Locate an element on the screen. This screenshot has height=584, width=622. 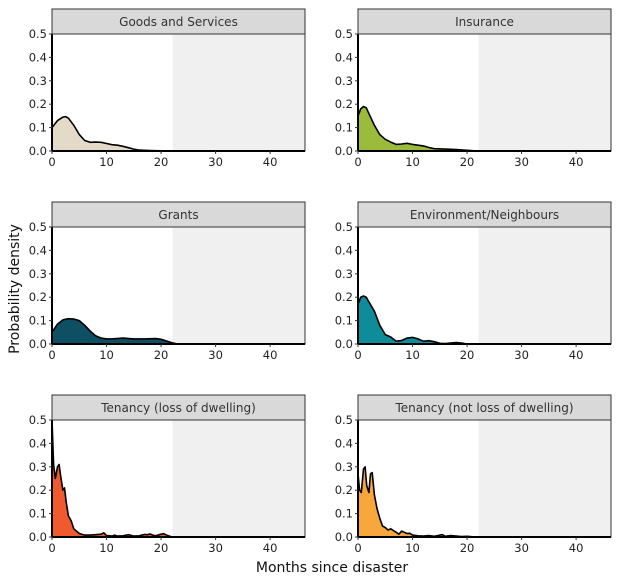
facet-panel: Insurance 0.0 0.1 0.2 0.3 0.4 0.5 0 10 20 30 40 is located at coordinates (473, 88).